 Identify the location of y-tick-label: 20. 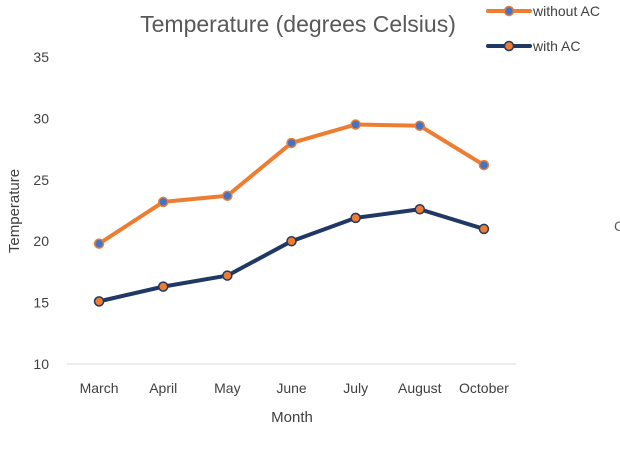
(41, 241).